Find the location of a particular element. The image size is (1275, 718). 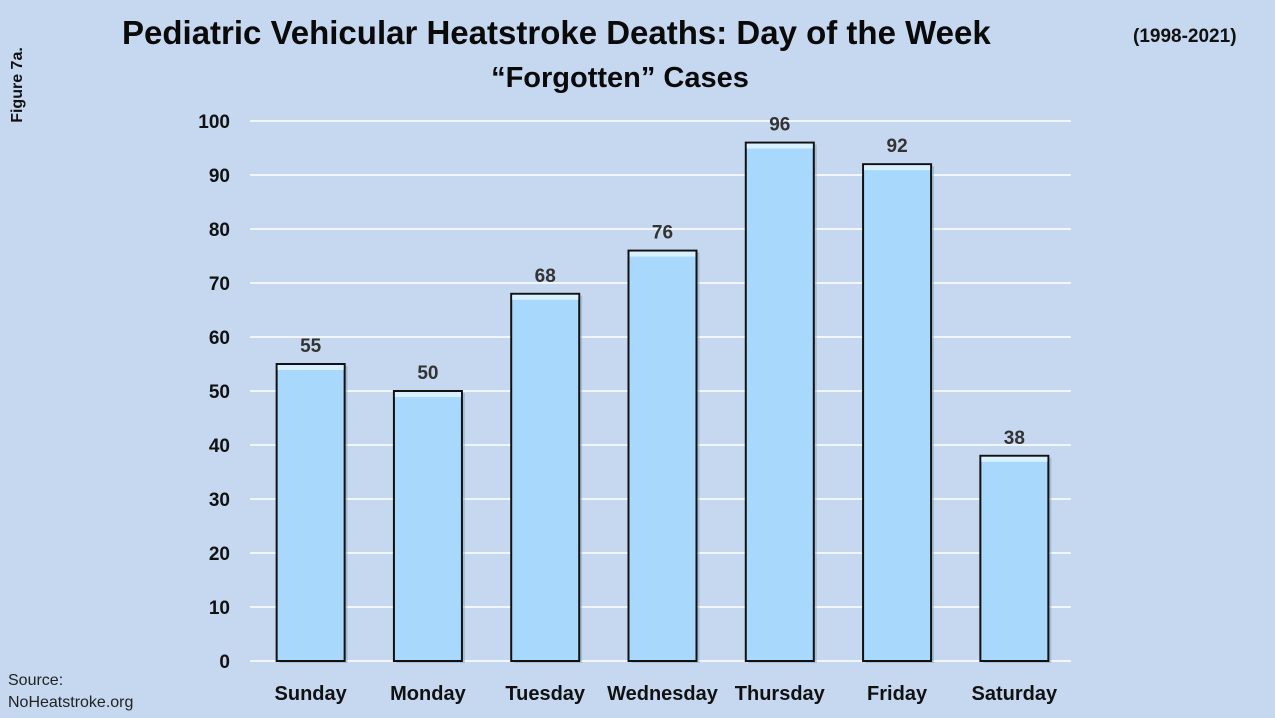

x-category-label: Monday is located at coordinates (428, 694).